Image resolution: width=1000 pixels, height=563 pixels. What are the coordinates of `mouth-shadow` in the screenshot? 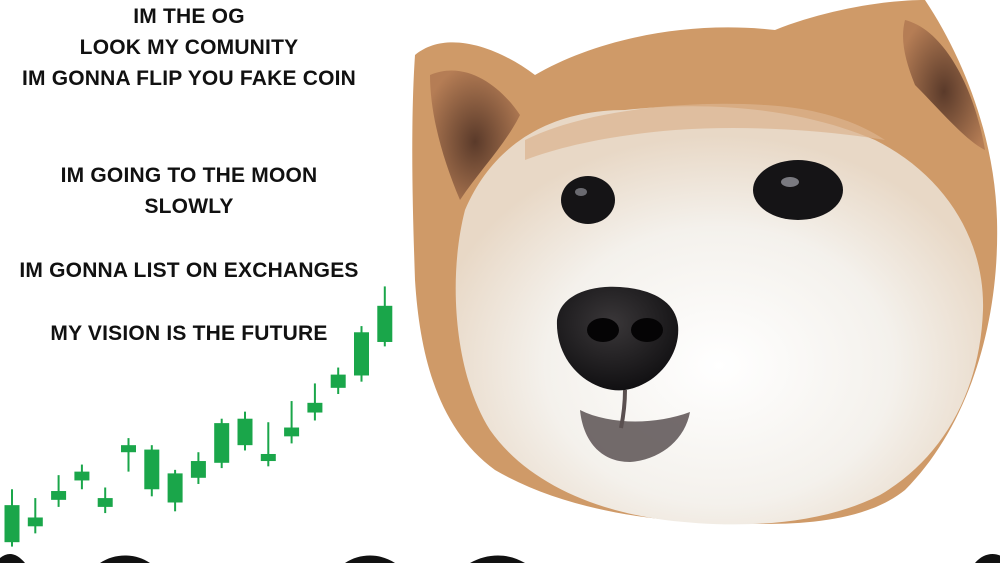 It's located at (635, 436).